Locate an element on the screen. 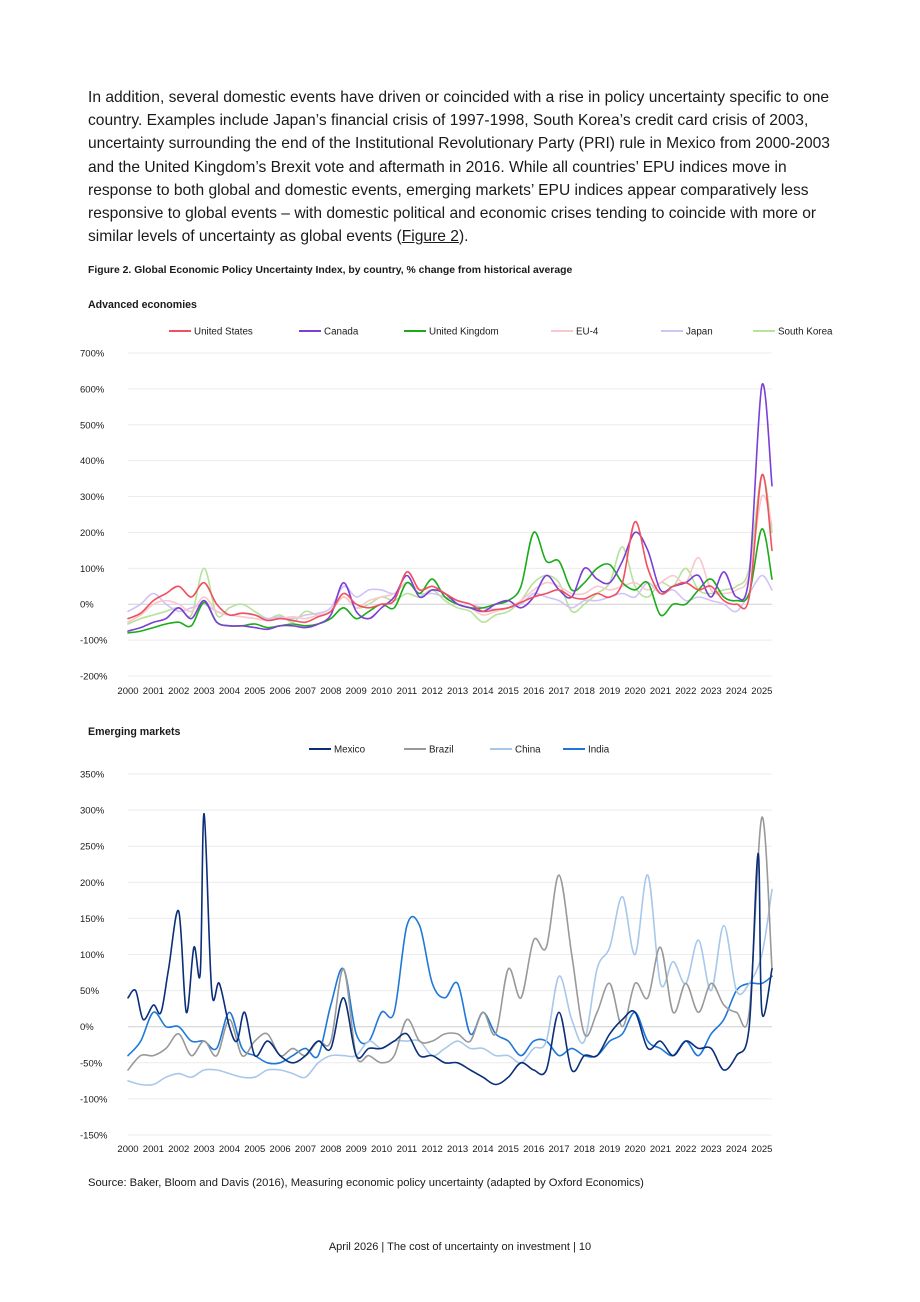  legend-label: United States is located at coordinates (223, 332).